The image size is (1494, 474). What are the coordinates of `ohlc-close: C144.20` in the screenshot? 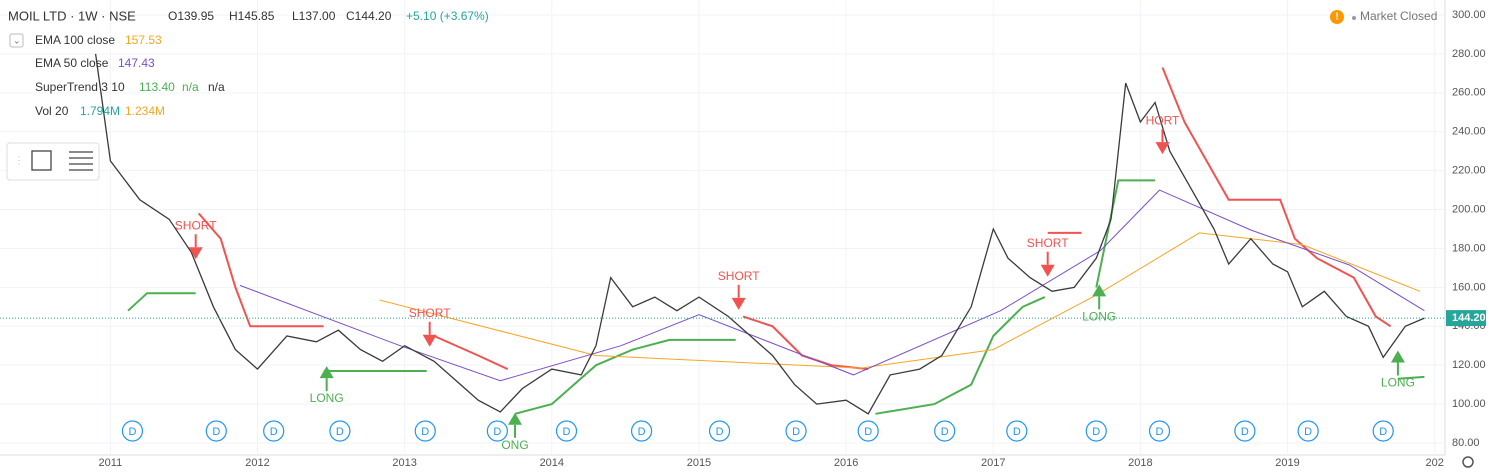 It's located at (369, 16).